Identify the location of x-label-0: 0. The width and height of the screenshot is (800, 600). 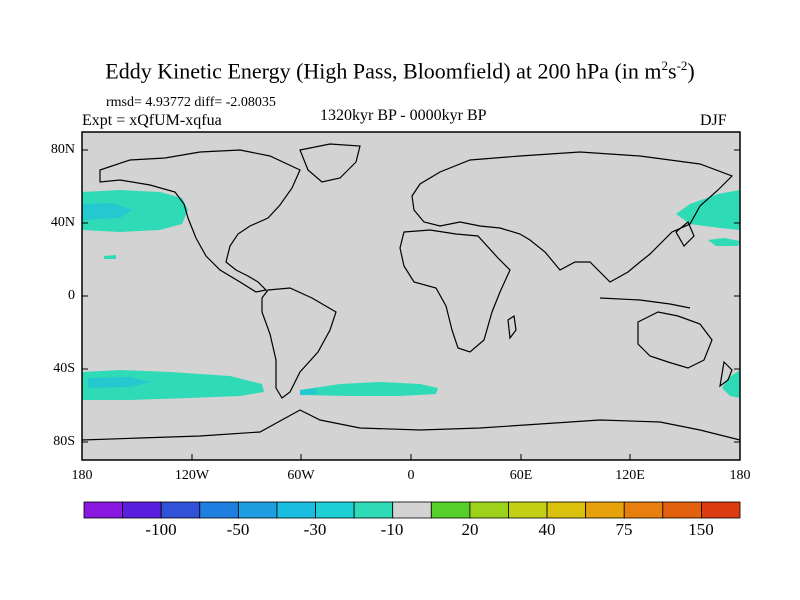
(411, 475).